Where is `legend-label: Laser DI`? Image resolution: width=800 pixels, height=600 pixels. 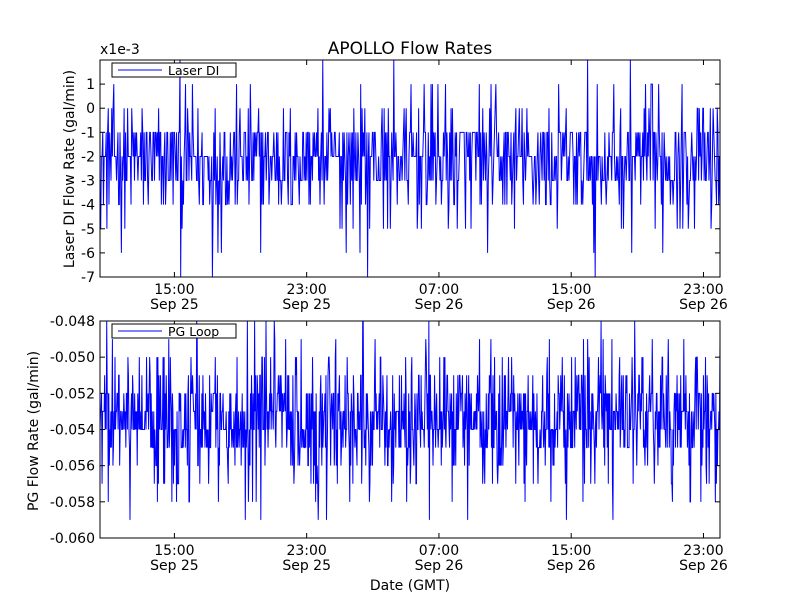 legend-label: Laser DI is located at coordinates (193, 70).